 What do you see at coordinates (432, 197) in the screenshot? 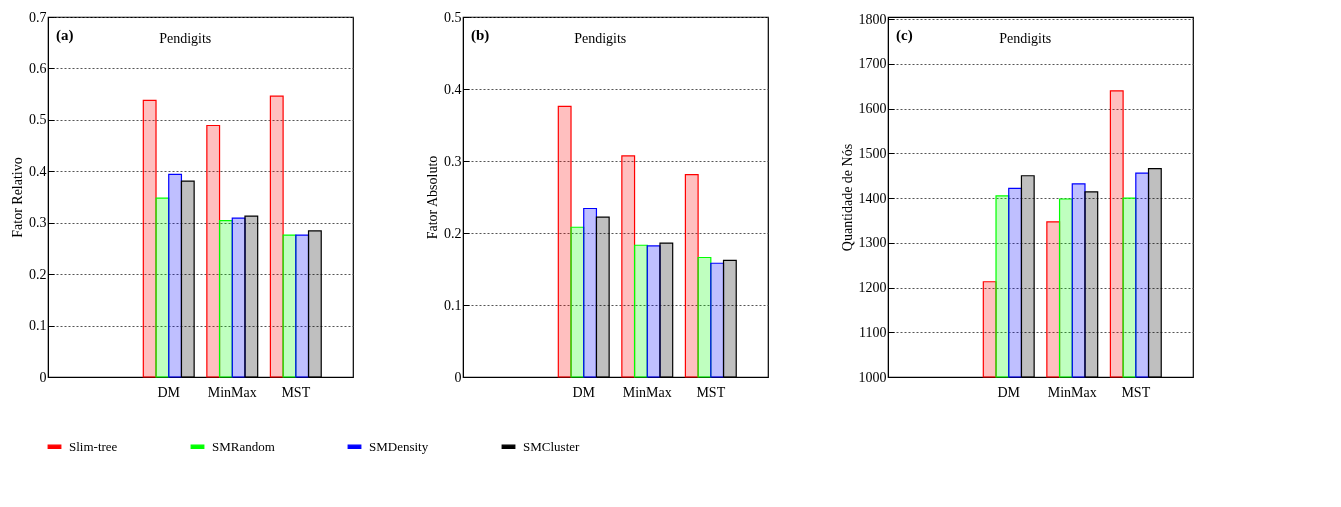
I see `y-axis-title: Fator Absoluto` at bounding box center [432, 197].